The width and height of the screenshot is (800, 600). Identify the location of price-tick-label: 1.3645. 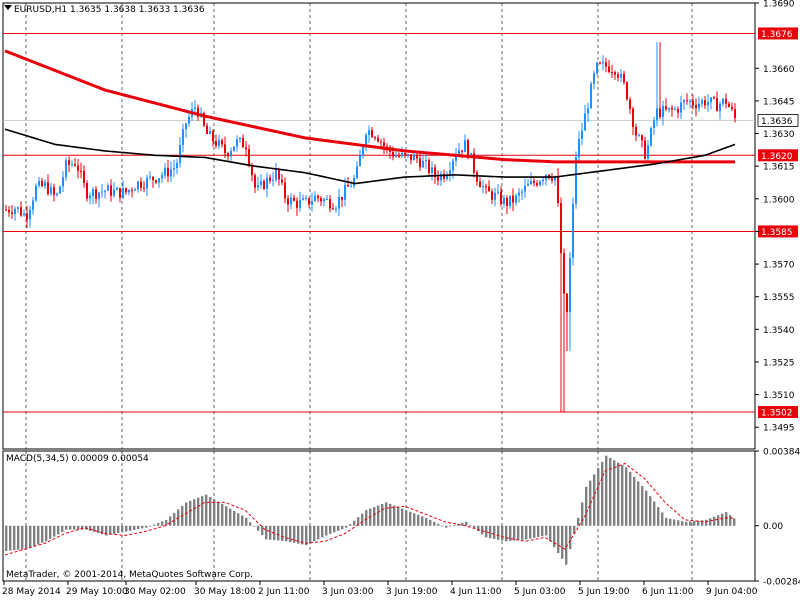
(779, 102).